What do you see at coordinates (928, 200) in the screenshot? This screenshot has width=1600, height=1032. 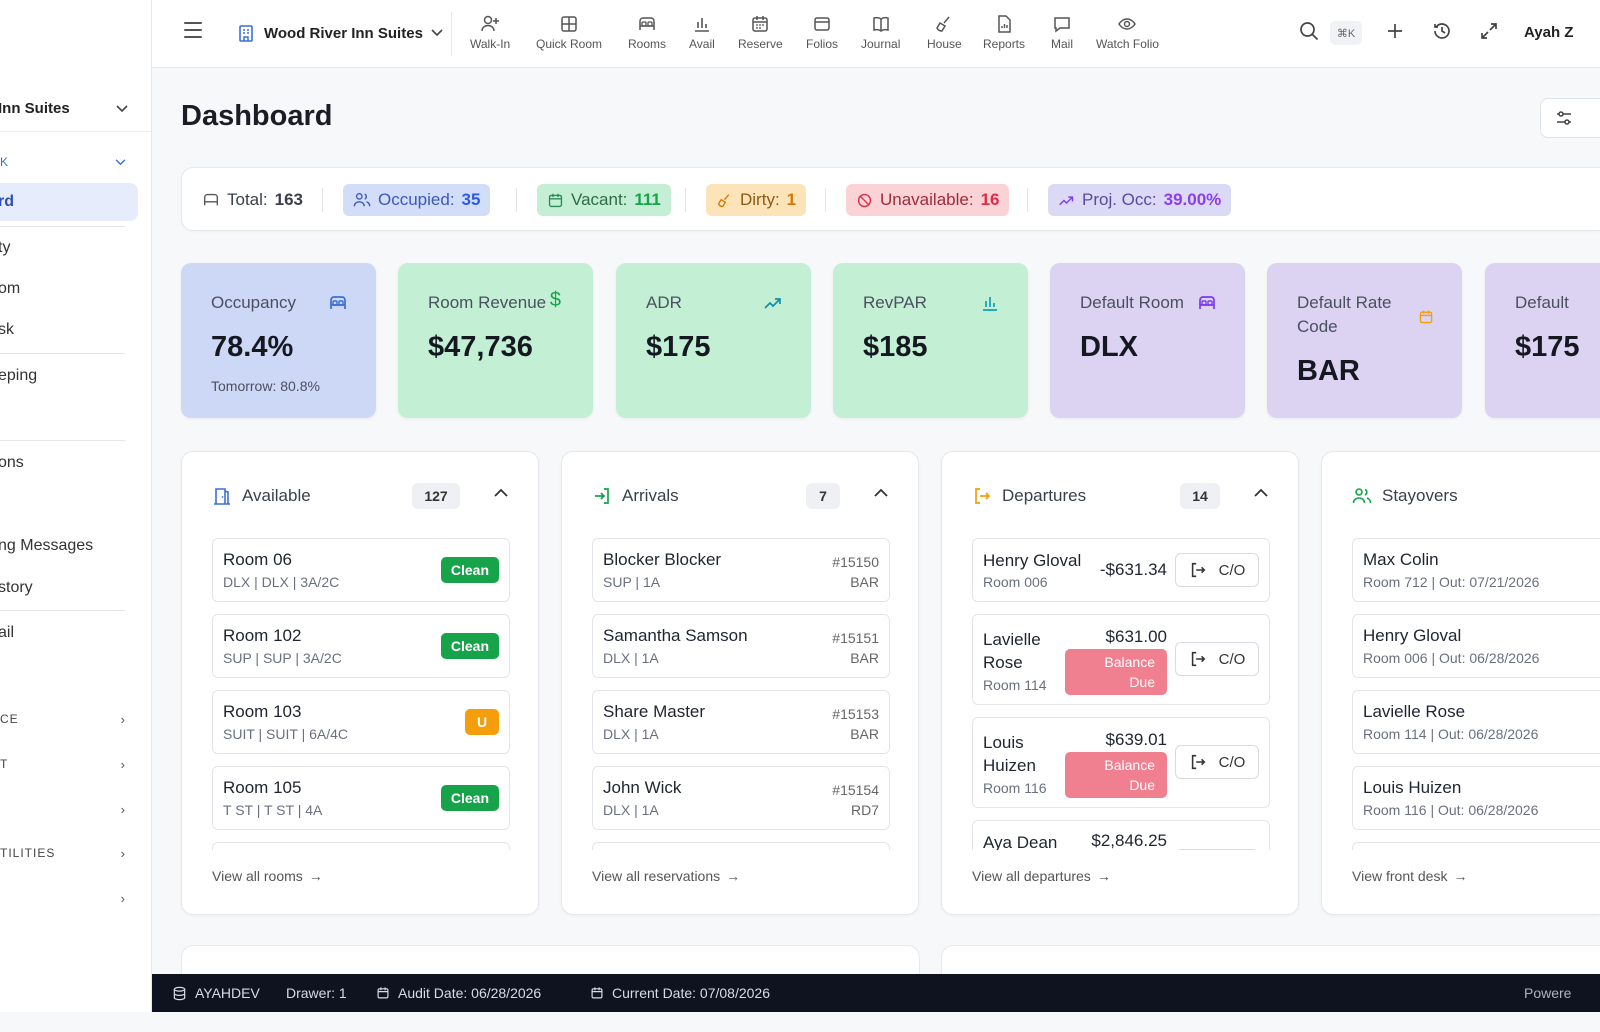 I see `stat-unavailable: Unavailable: 16` at bounding box center [928, 200].